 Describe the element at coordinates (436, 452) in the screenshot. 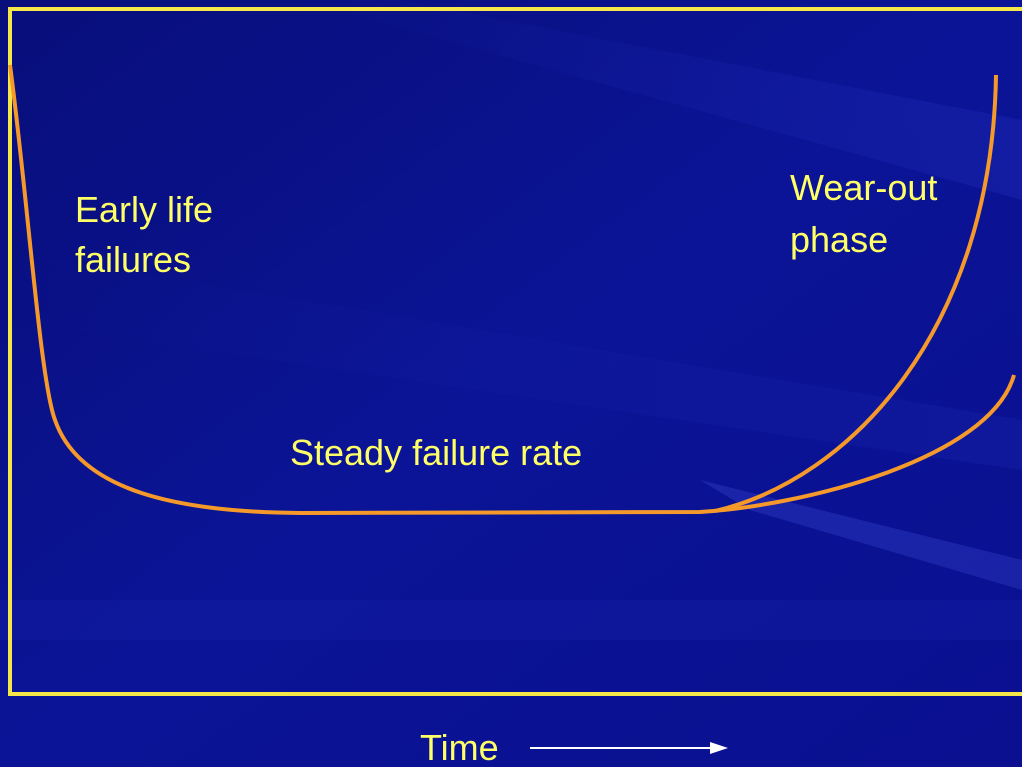

I see `label: Steady failure rate` at that location.